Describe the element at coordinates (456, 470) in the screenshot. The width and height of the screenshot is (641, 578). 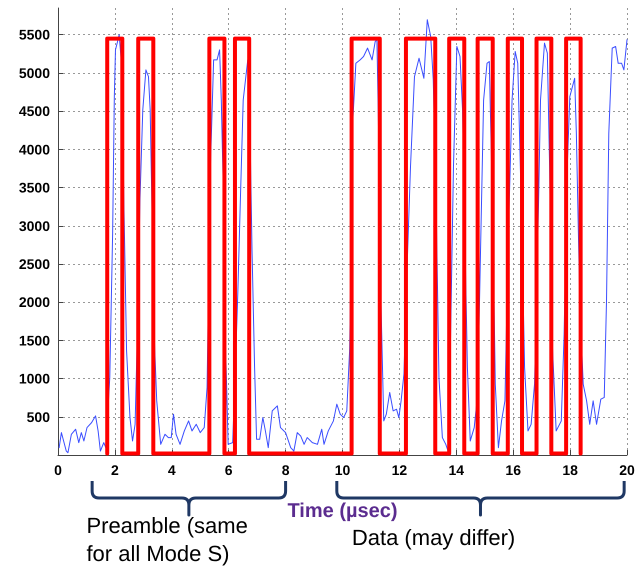
I see `x-tick-label: 14` at that location.